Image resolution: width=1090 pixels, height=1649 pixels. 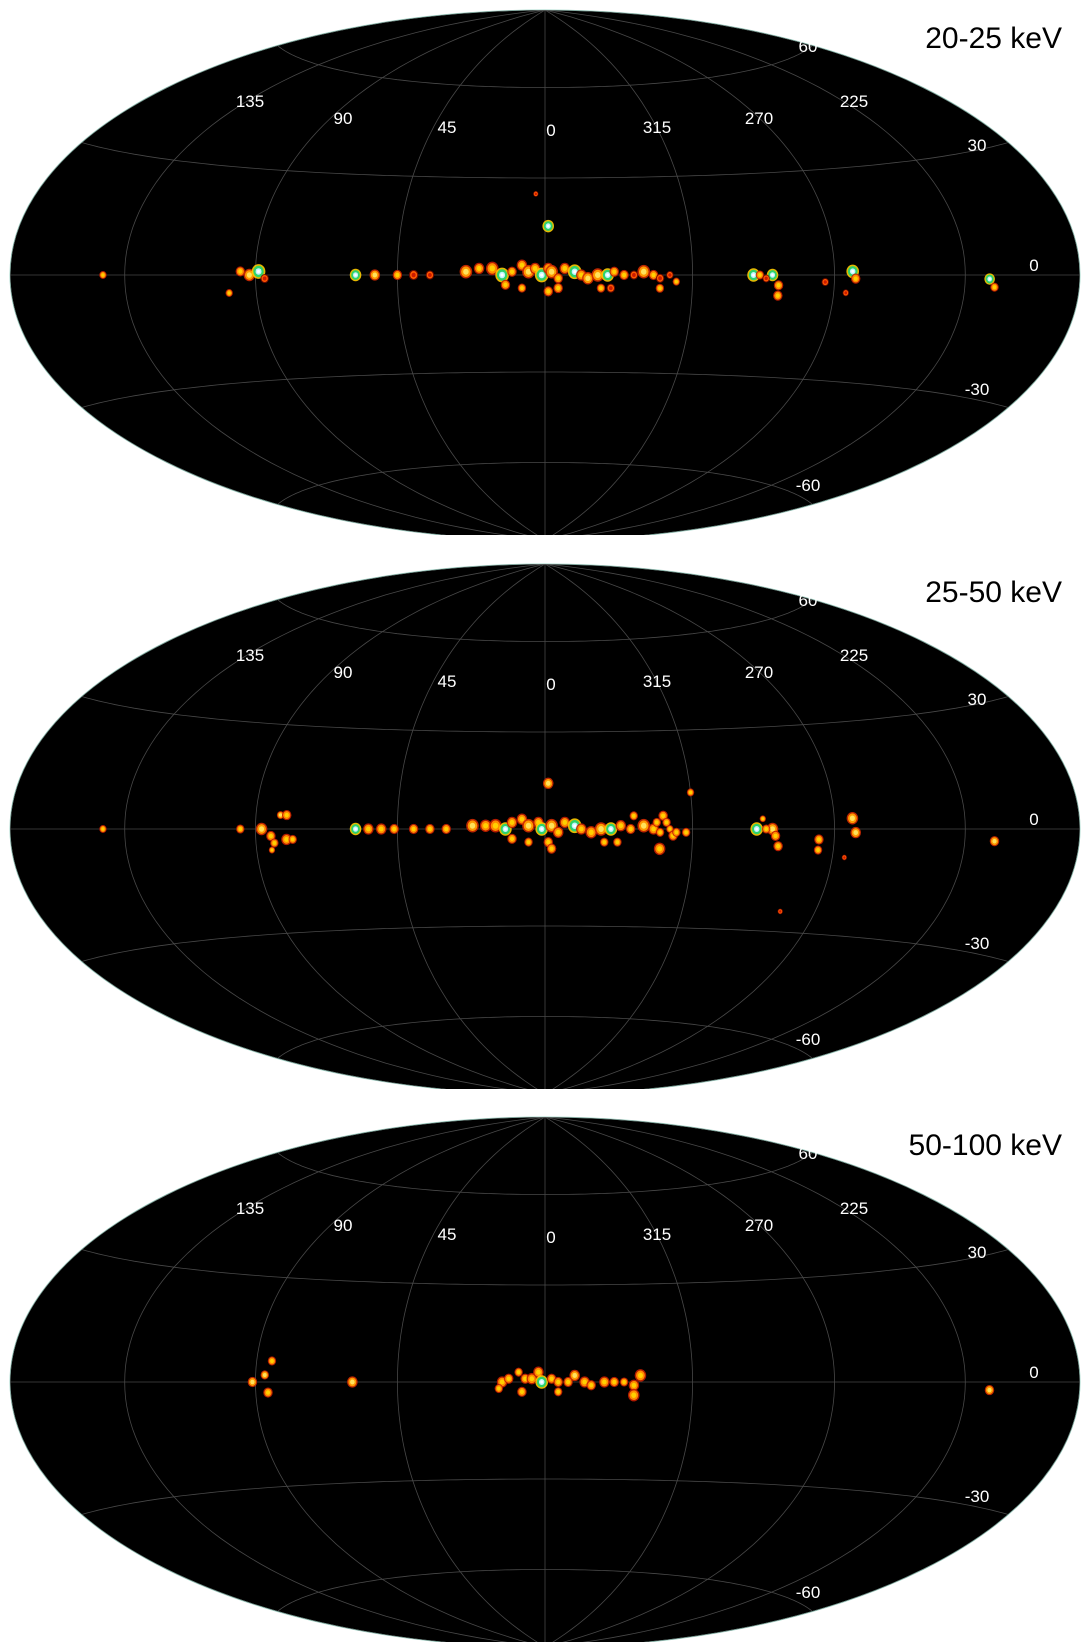 What do you see at coordinates (1033, 265) in the screenshot?
I see `latitude-label: 0` at bounding box center [1033, 265].